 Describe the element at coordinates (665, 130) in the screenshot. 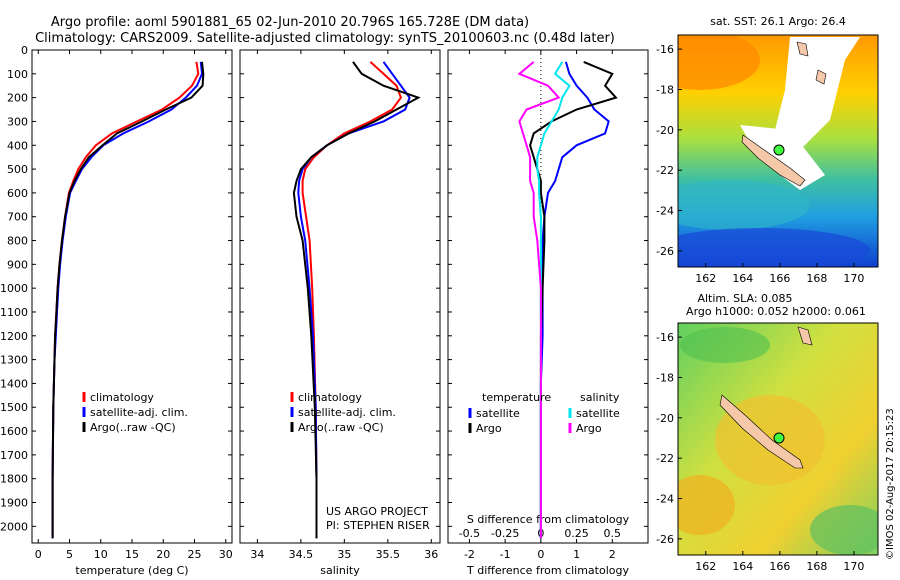

I see `map-y-tick-label: -20` at that location.